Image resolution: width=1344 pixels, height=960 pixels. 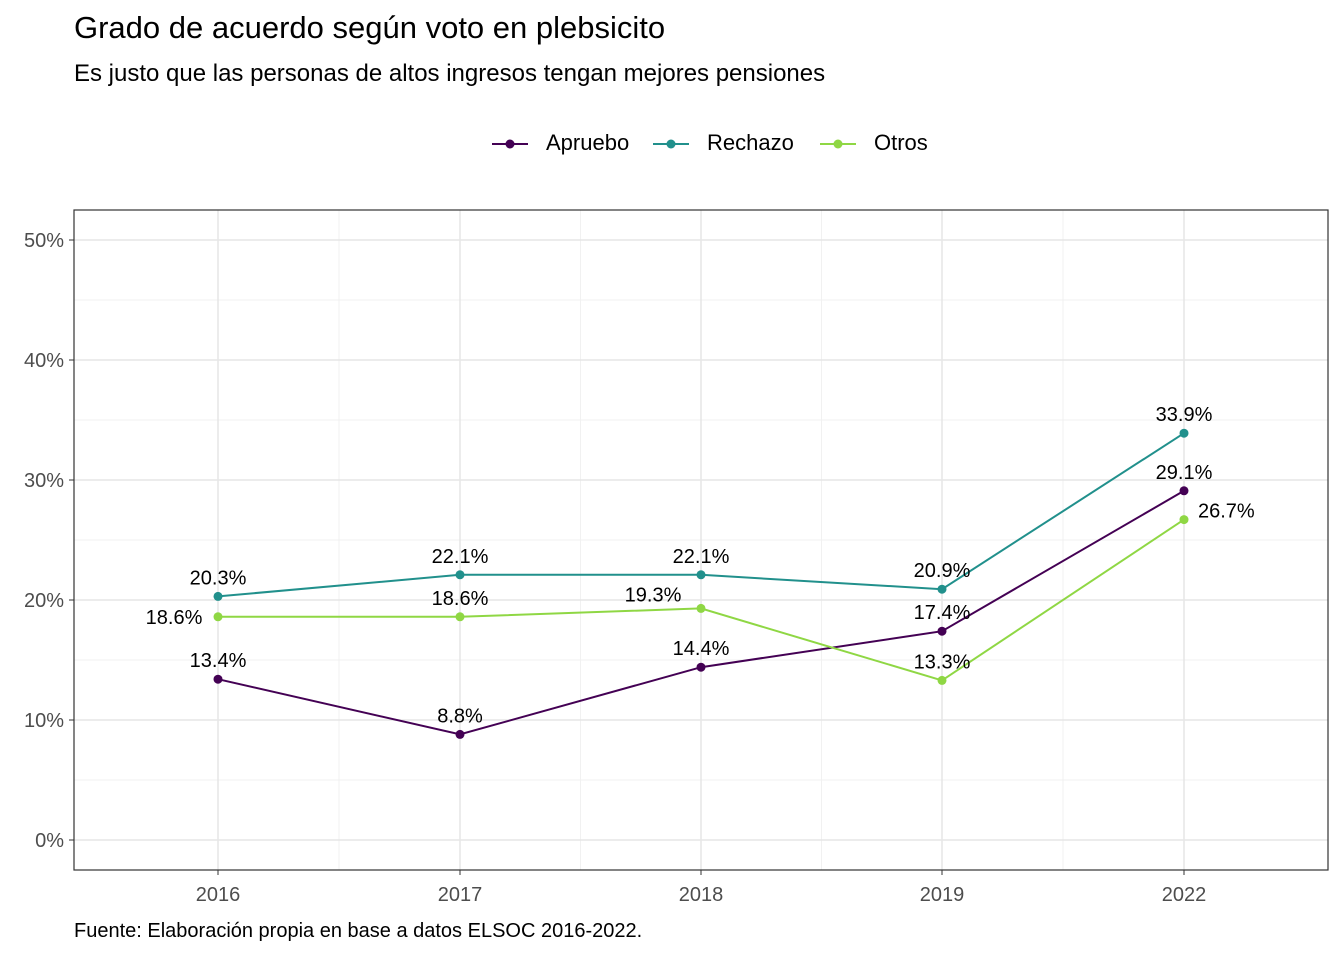 What do you see at coordinates (44, 481) in the screenshot?
I see `y-tick-label: 30%` at bounding box center [44, 481].